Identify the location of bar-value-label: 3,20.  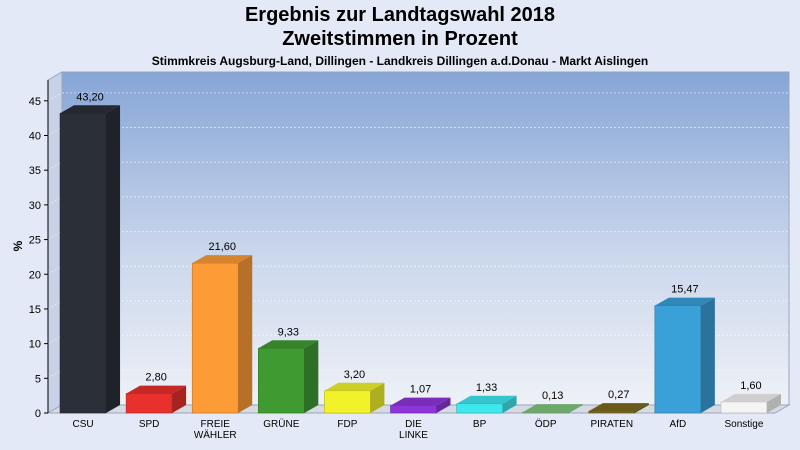
(354, 375).